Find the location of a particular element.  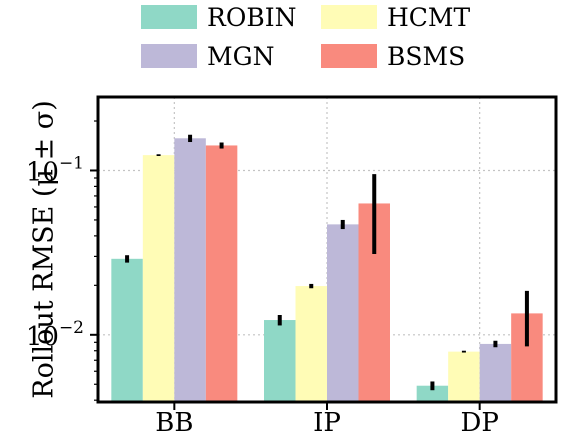

bar-robin-ip is located at coordinates (280, 361).